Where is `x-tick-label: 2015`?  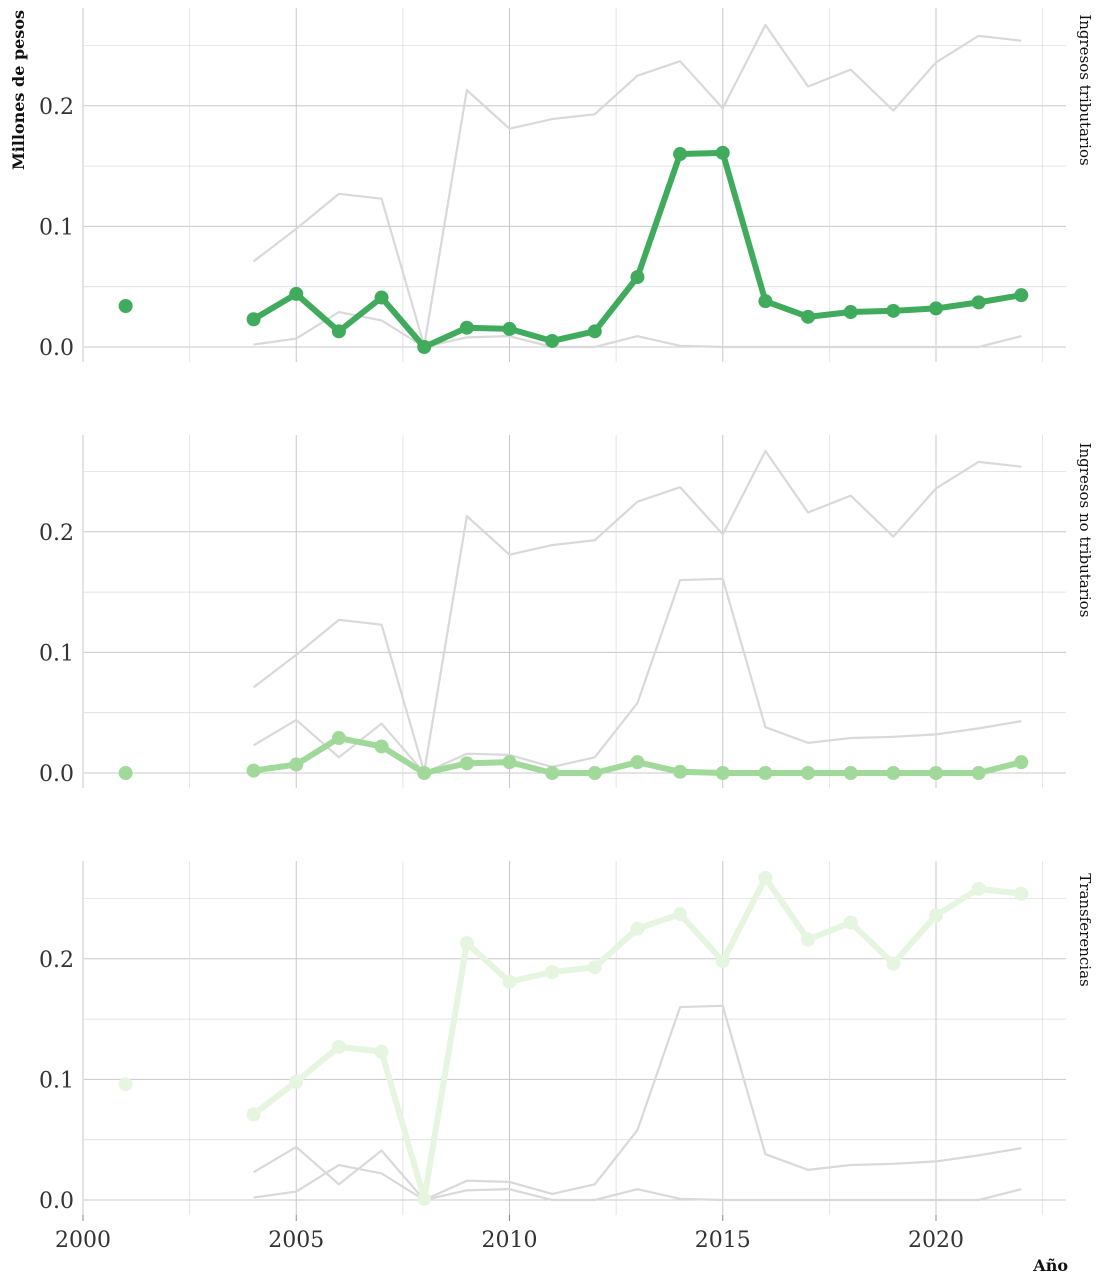
x-tick-label: 2015 is located at coordinates (723, 1240).